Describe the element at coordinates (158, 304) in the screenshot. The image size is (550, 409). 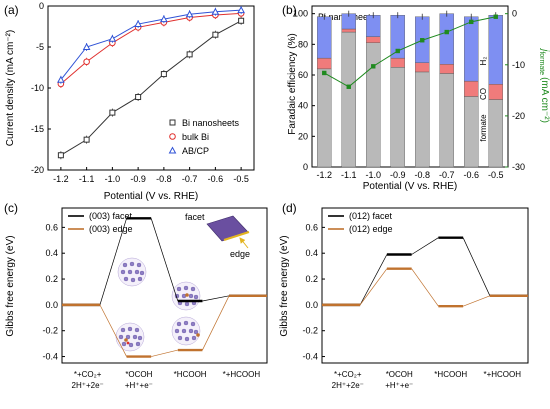
I see `structure-images` at that location.